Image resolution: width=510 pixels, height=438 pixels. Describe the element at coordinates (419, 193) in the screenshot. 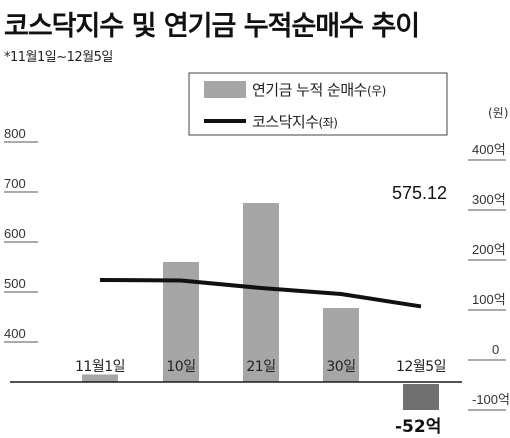

I see `last-index-label: 575.12` at that location.